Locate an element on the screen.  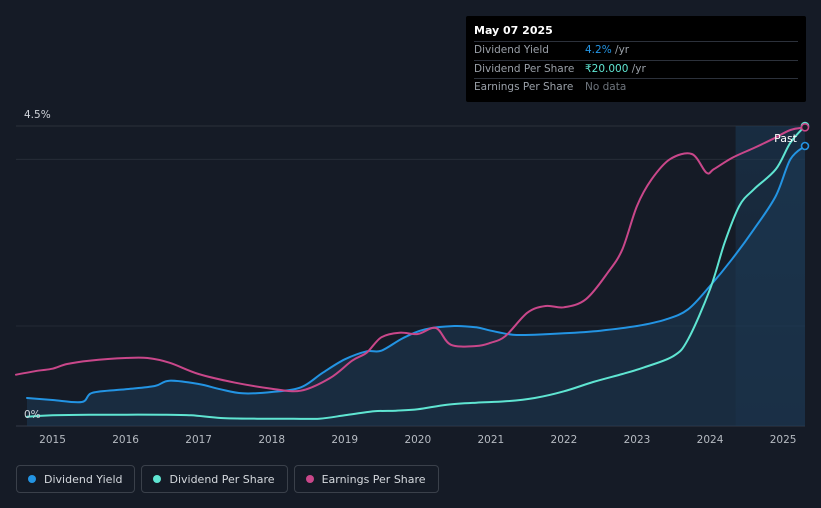
x-tick-label: 2021 is located at coordinates (490, 440).